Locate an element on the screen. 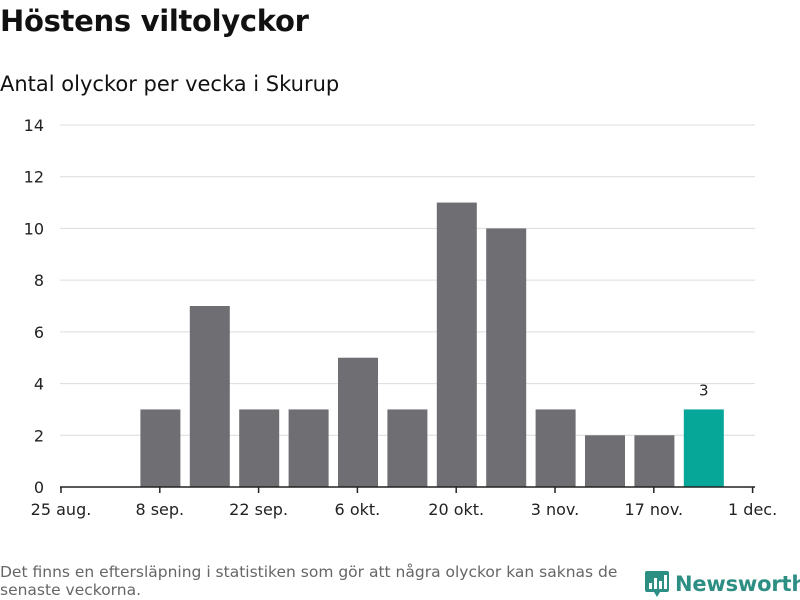  brand-name: Newsworthy is located at coordinates (737, 584).